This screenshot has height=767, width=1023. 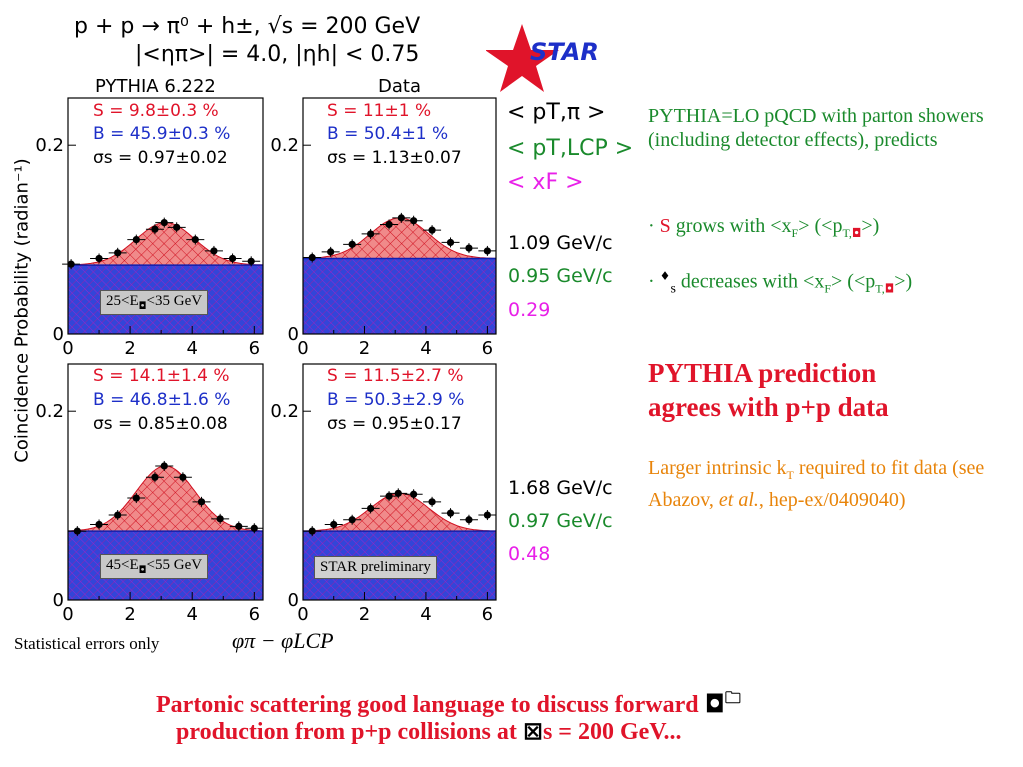 What do you see at coordinates (247, 26) in the screenshot?
I see `reaction-title: p + p → π⁰ + h±, √s = 200 GeV` at bounding box center [247, 26].